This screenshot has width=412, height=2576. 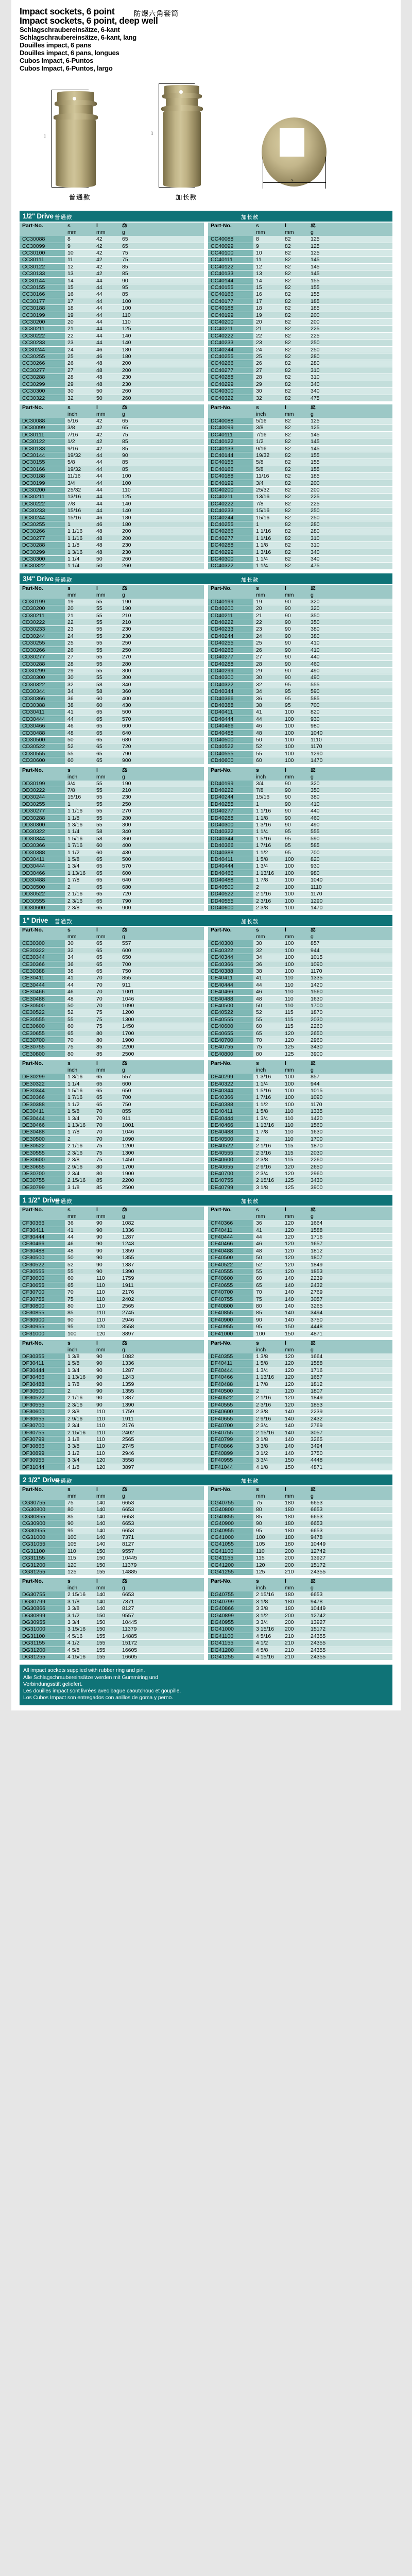 I want to click on table-row: CF40522 52 120 1849, so click(x=300, y=1264).